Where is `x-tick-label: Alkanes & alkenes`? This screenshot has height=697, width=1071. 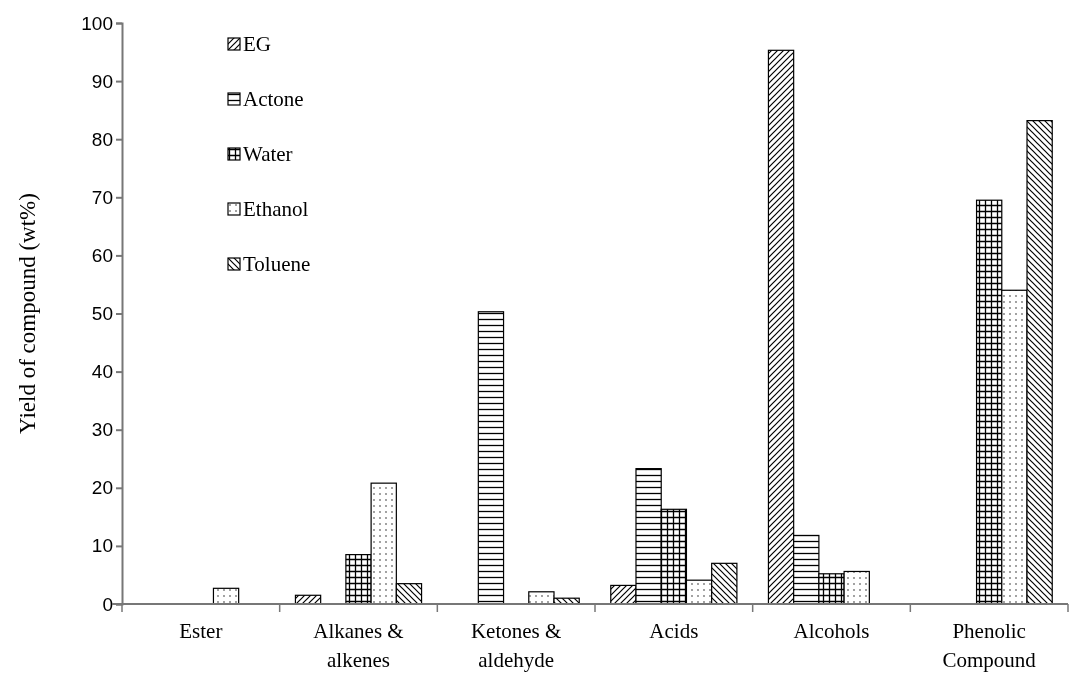
x-tick-label: Alkanes & alkenes is located at coordinates (358, 645).